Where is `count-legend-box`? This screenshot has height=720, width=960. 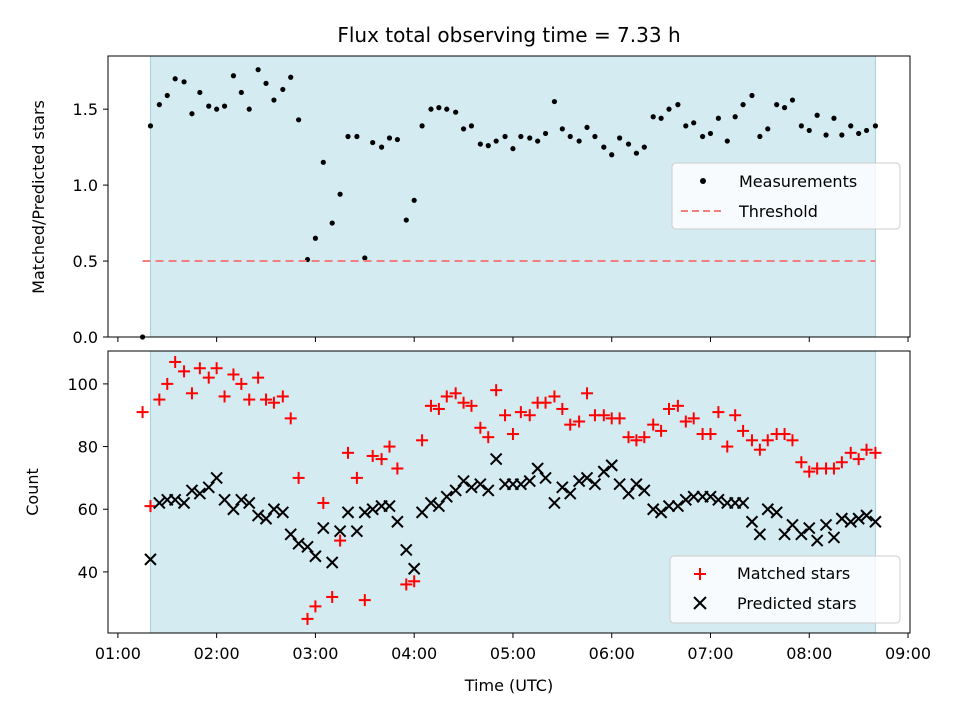 count-legend-box is located at coordinates (785, 589).